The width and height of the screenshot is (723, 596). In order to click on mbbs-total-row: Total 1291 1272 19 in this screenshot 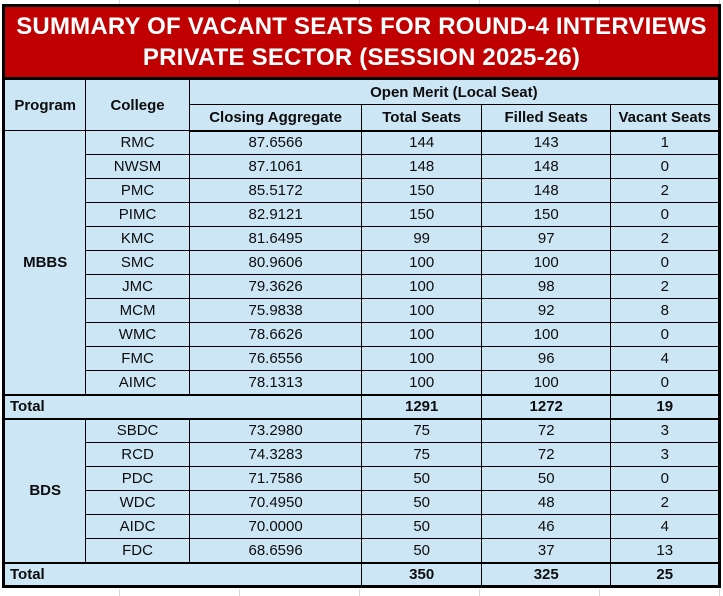, I will do `click(361, 406)`.